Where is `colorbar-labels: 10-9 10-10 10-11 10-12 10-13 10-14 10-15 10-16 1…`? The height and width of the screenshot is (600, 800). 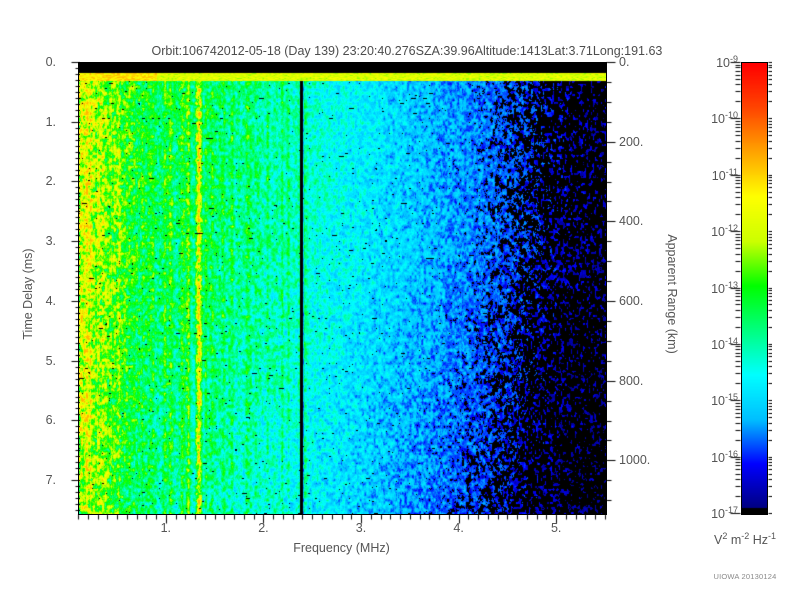
colorbar-labels: 10-9 10-10 10-11 10-12 10-13 10-14 10-15 10-16 1… is located at coordinates (714, 300).